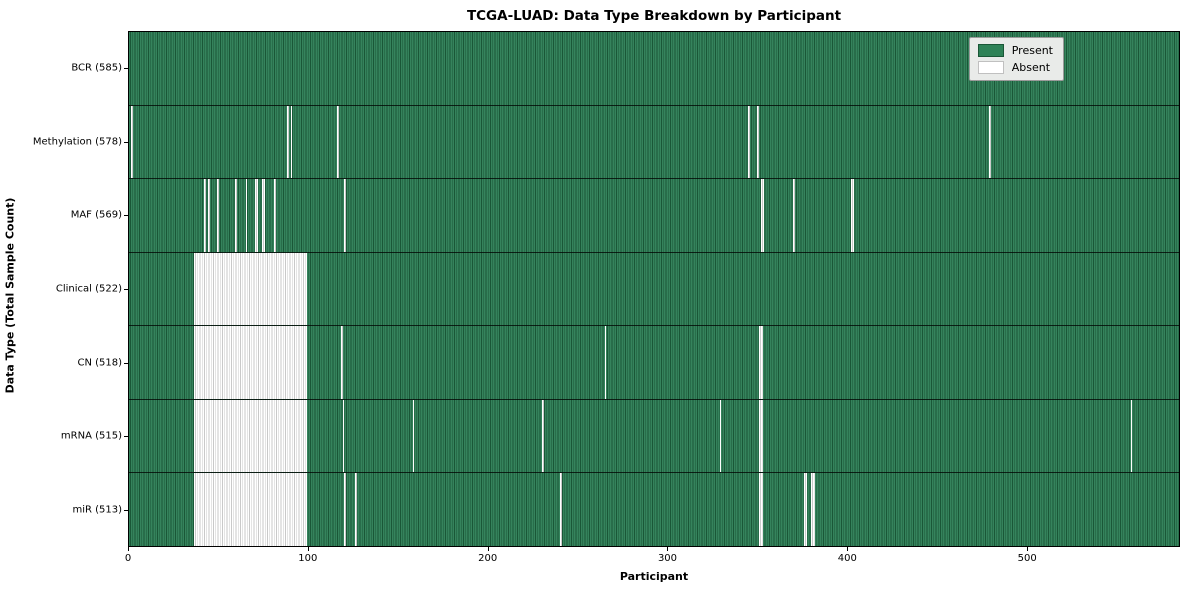 This screenshot has width=1200, height=600. What do you see at coordinates (654, 363) in the screenshot?
I see `row-CN` at bounding box center [654, 363].